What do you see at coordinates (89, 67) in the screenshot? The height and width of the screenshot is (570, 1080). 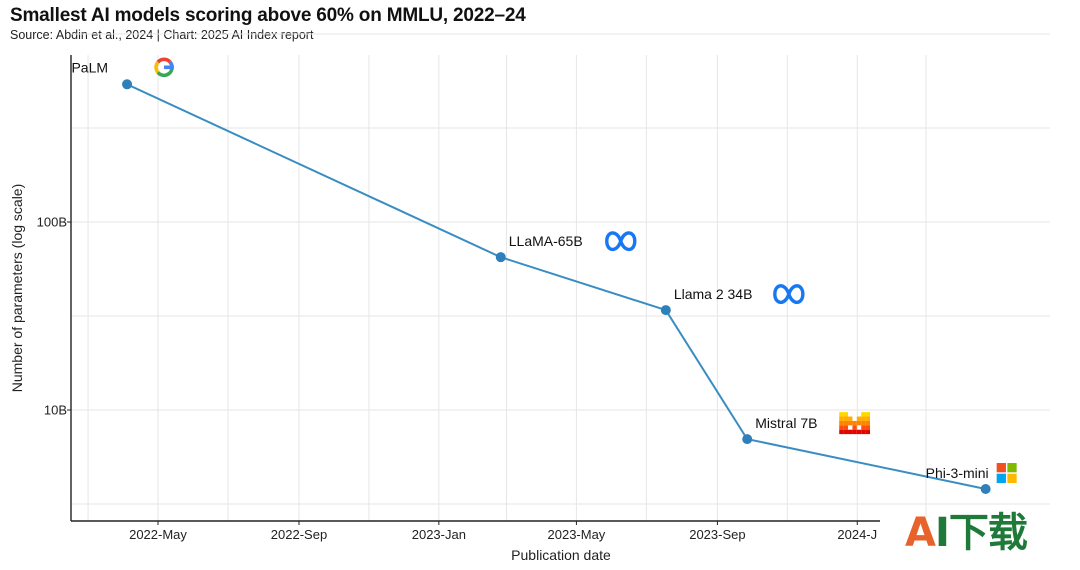 I see `data-point-label: PaLM` at bounding box center [89, 67].